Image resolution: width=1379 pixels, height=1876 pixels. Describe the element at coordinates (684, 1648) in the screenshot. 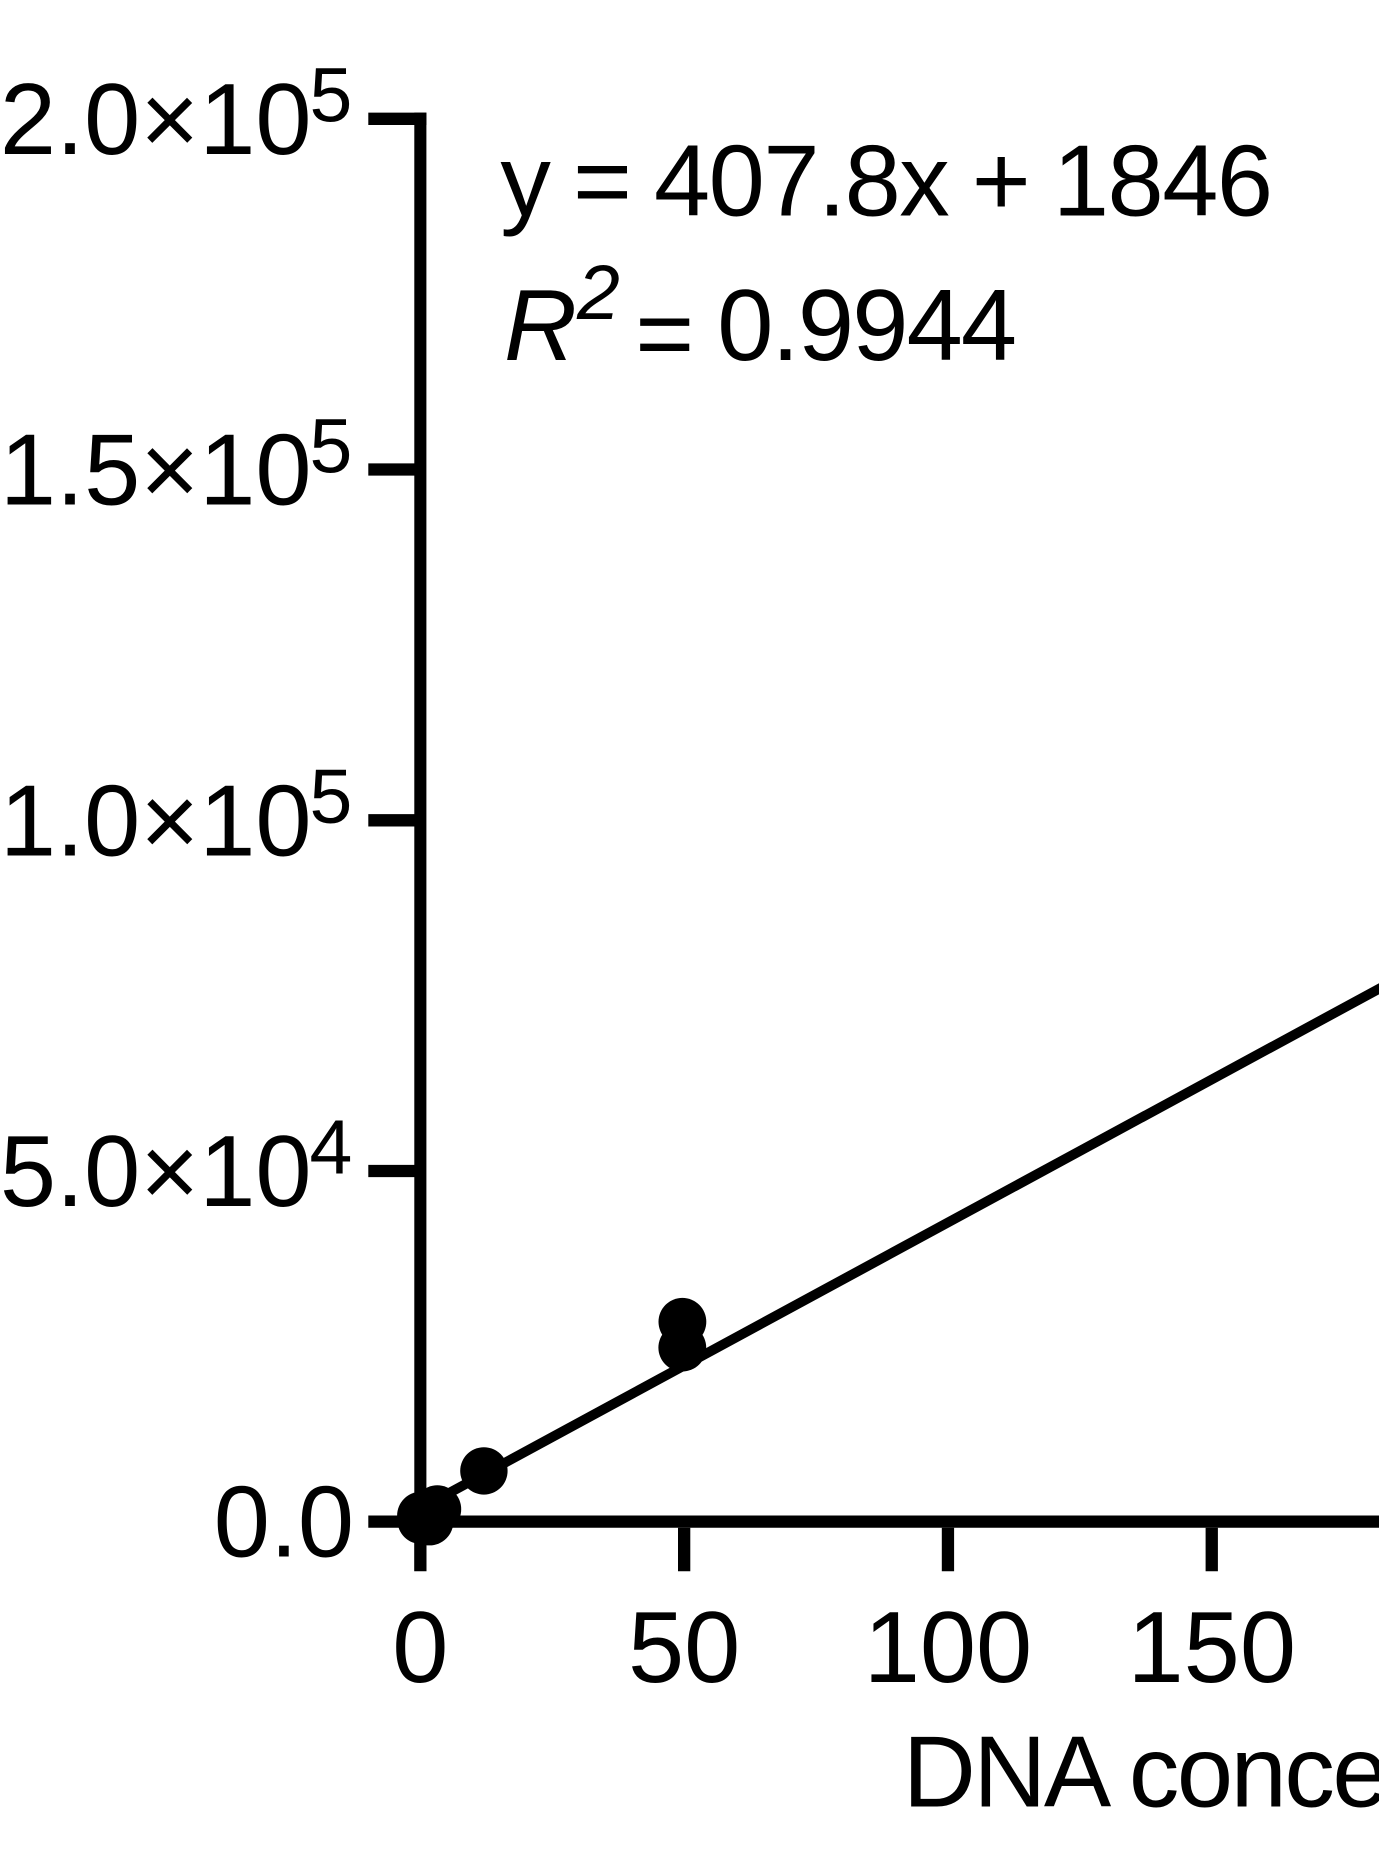

I see `svg-text: 50` at that location.